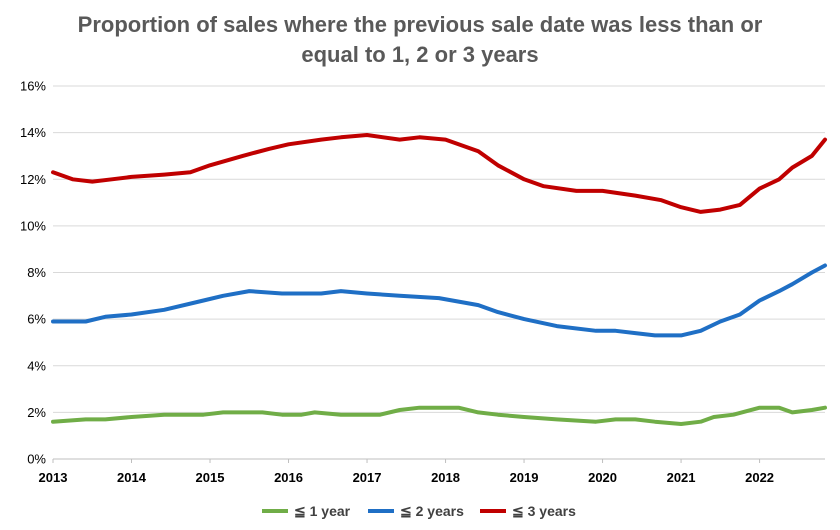 The width and height of the screenshot is (840, 530). Describe the element at coordinates (132, 477) in the screenshot. I see `x-tick-label: 2014` at that location.